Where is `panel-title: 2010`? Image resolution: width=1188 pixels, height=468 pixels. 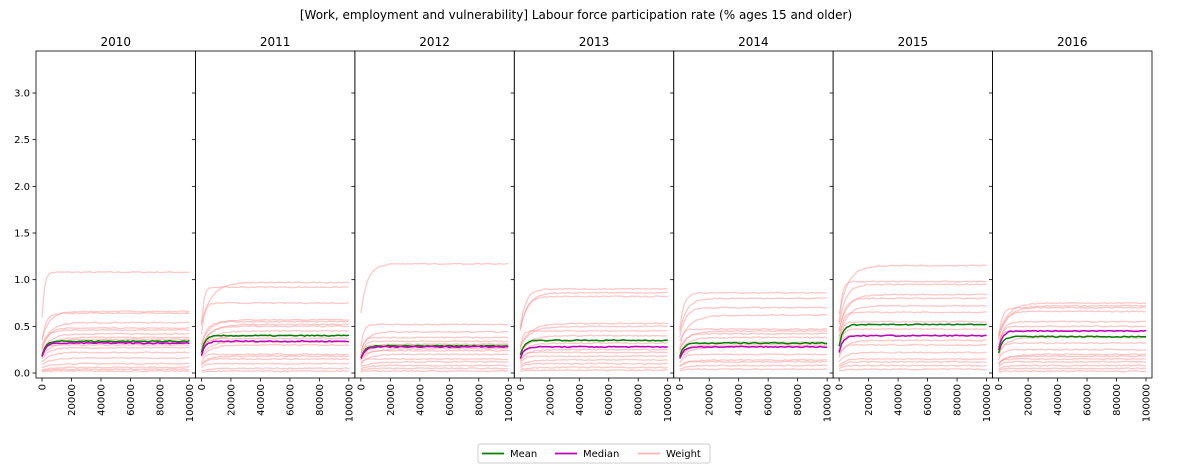
panel-title: 2010 is located at coordinates (115, 42).